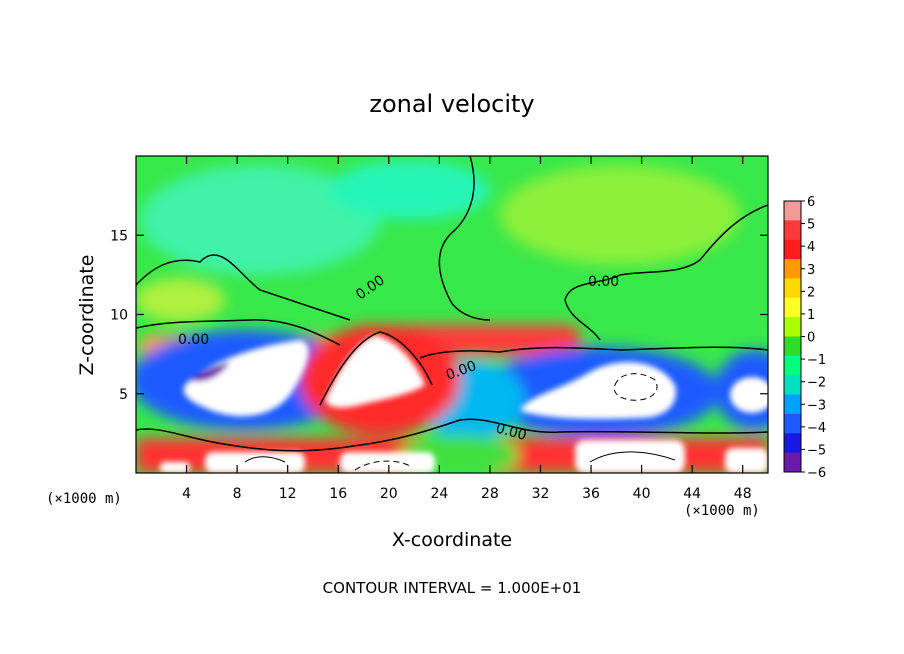  What do you see at coordinates (811, 225) in the screenshot?
I see `colorbar-tick-label: 5` at bounding box center [811, 225].